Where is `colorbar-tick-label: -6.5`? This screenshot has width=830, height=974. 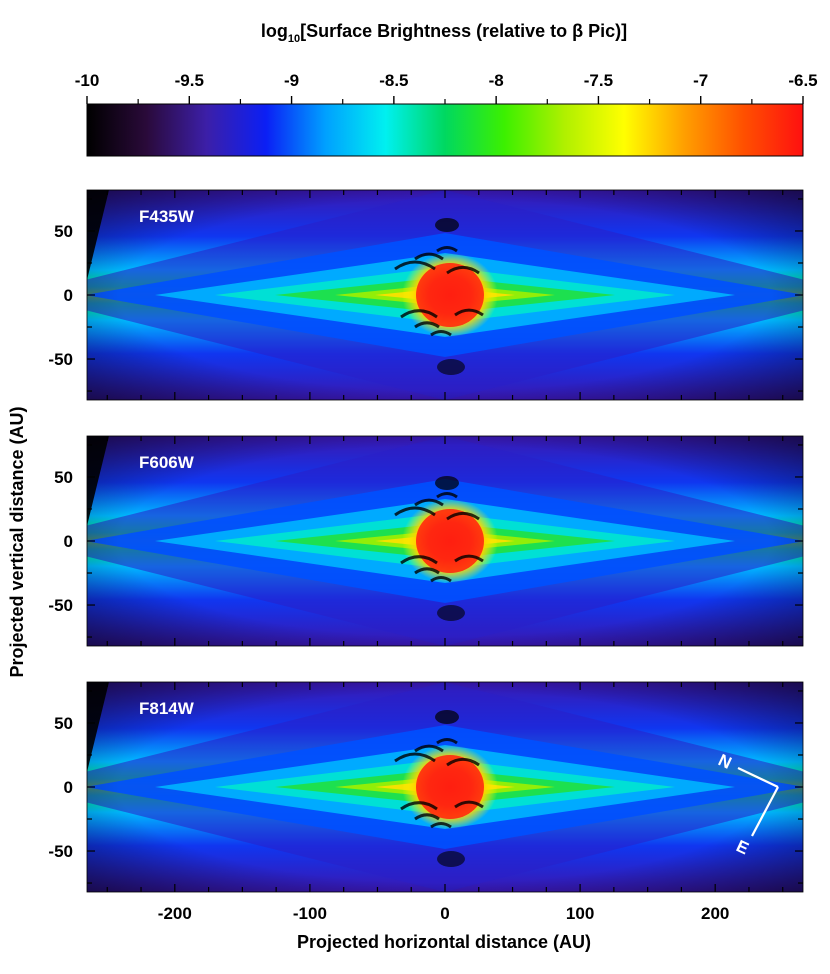
colorbar-tick-label: -6.5 is located at coordinates (802, 80).